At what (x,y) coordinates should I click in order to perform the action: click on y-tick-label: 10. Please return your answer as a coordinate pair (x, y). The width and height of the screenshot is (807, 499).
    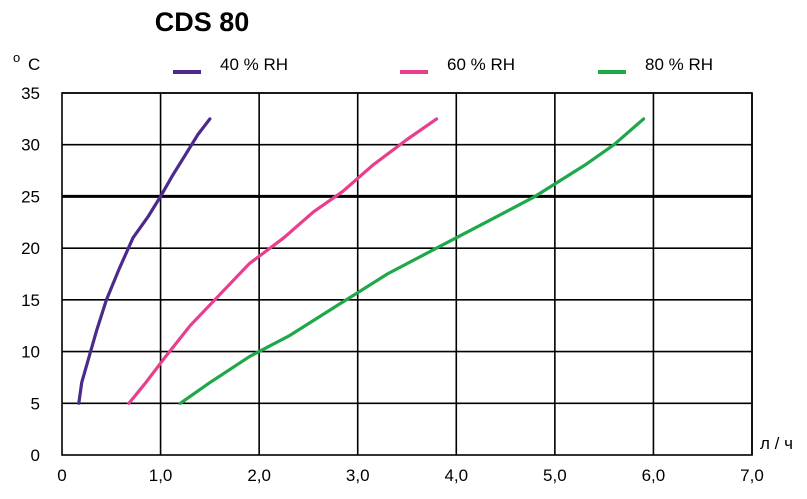
    Looking at the image, I should click on (30, 352).